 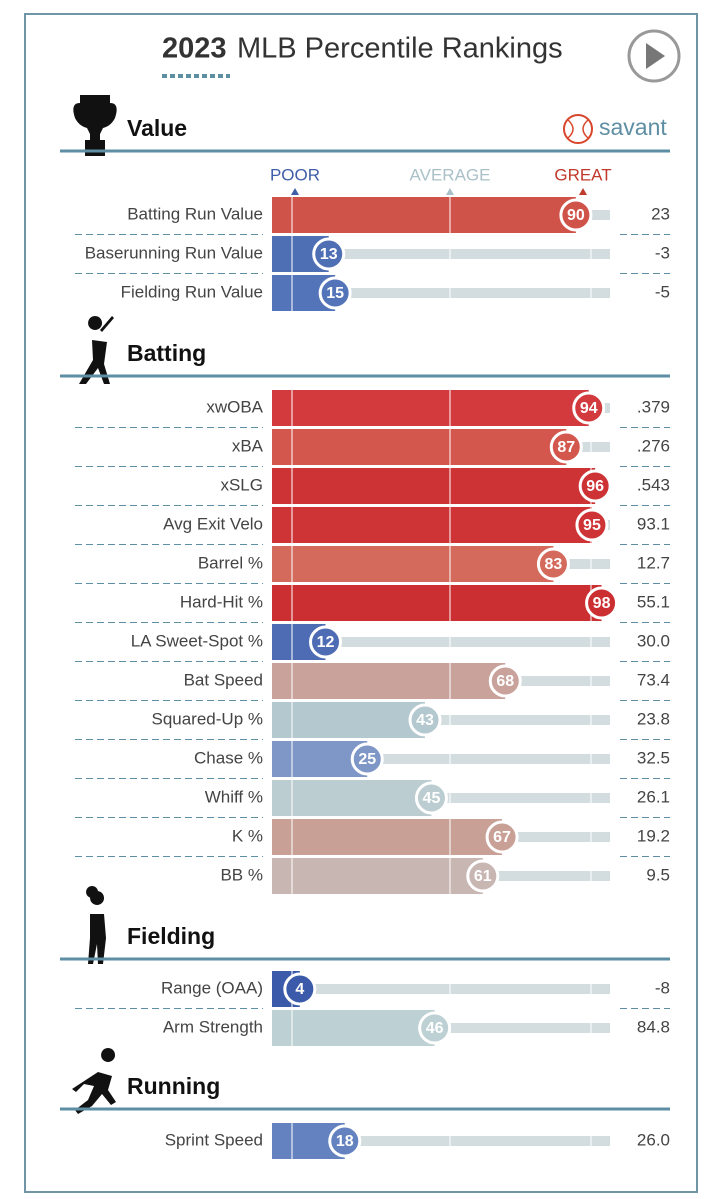 What do you see at coordinates (653, 718) in the screenshot?
I see `stat-value: 23.8` at bounding box center [653, 718].